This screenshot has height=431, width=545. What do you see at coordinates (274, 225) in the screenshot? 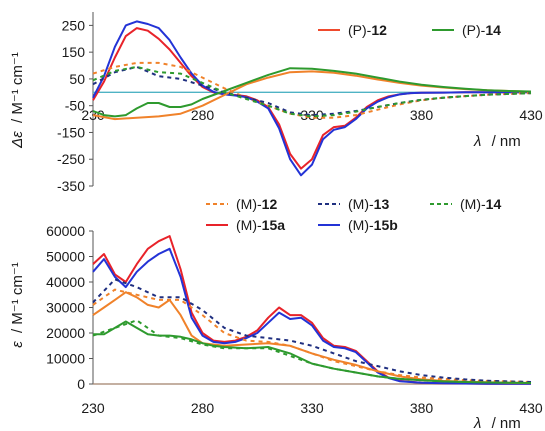
I see `legend-compound: 15a` at bounding box center [274, 225].